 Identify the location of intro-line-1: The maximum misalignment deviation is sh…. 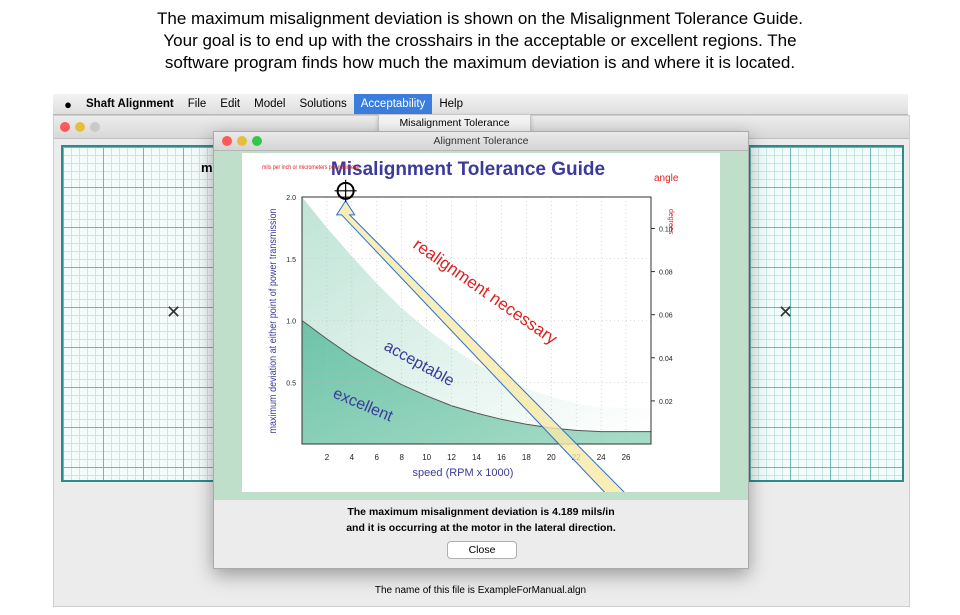
(480, 18).